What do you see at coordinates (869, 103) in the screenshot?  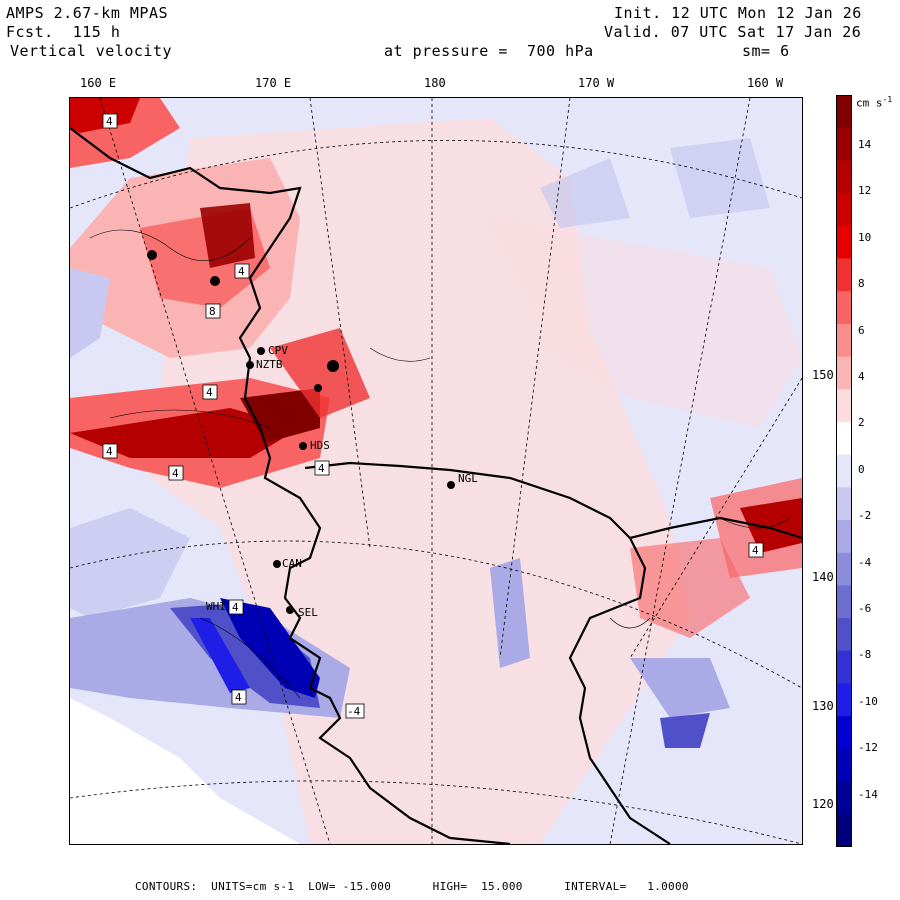 I see `colorbar-unit-text: cm s` at bounding box center [869, 103].